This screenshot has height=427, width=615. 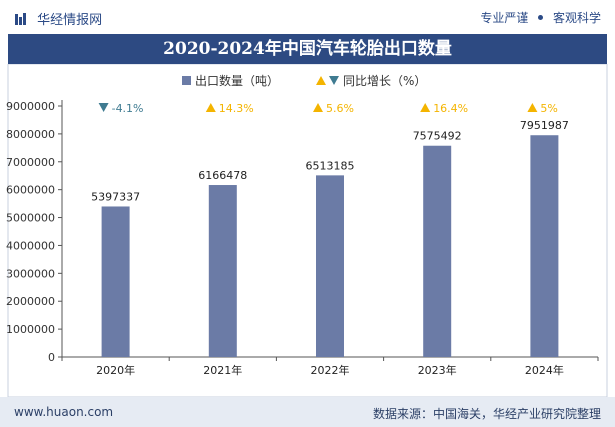 What do you see at coordinates (307, 49) in the screenshot?
I see `chart-title: 2020-2024年中国汽车轮胎出口数量` at bounding box center [307, 49].